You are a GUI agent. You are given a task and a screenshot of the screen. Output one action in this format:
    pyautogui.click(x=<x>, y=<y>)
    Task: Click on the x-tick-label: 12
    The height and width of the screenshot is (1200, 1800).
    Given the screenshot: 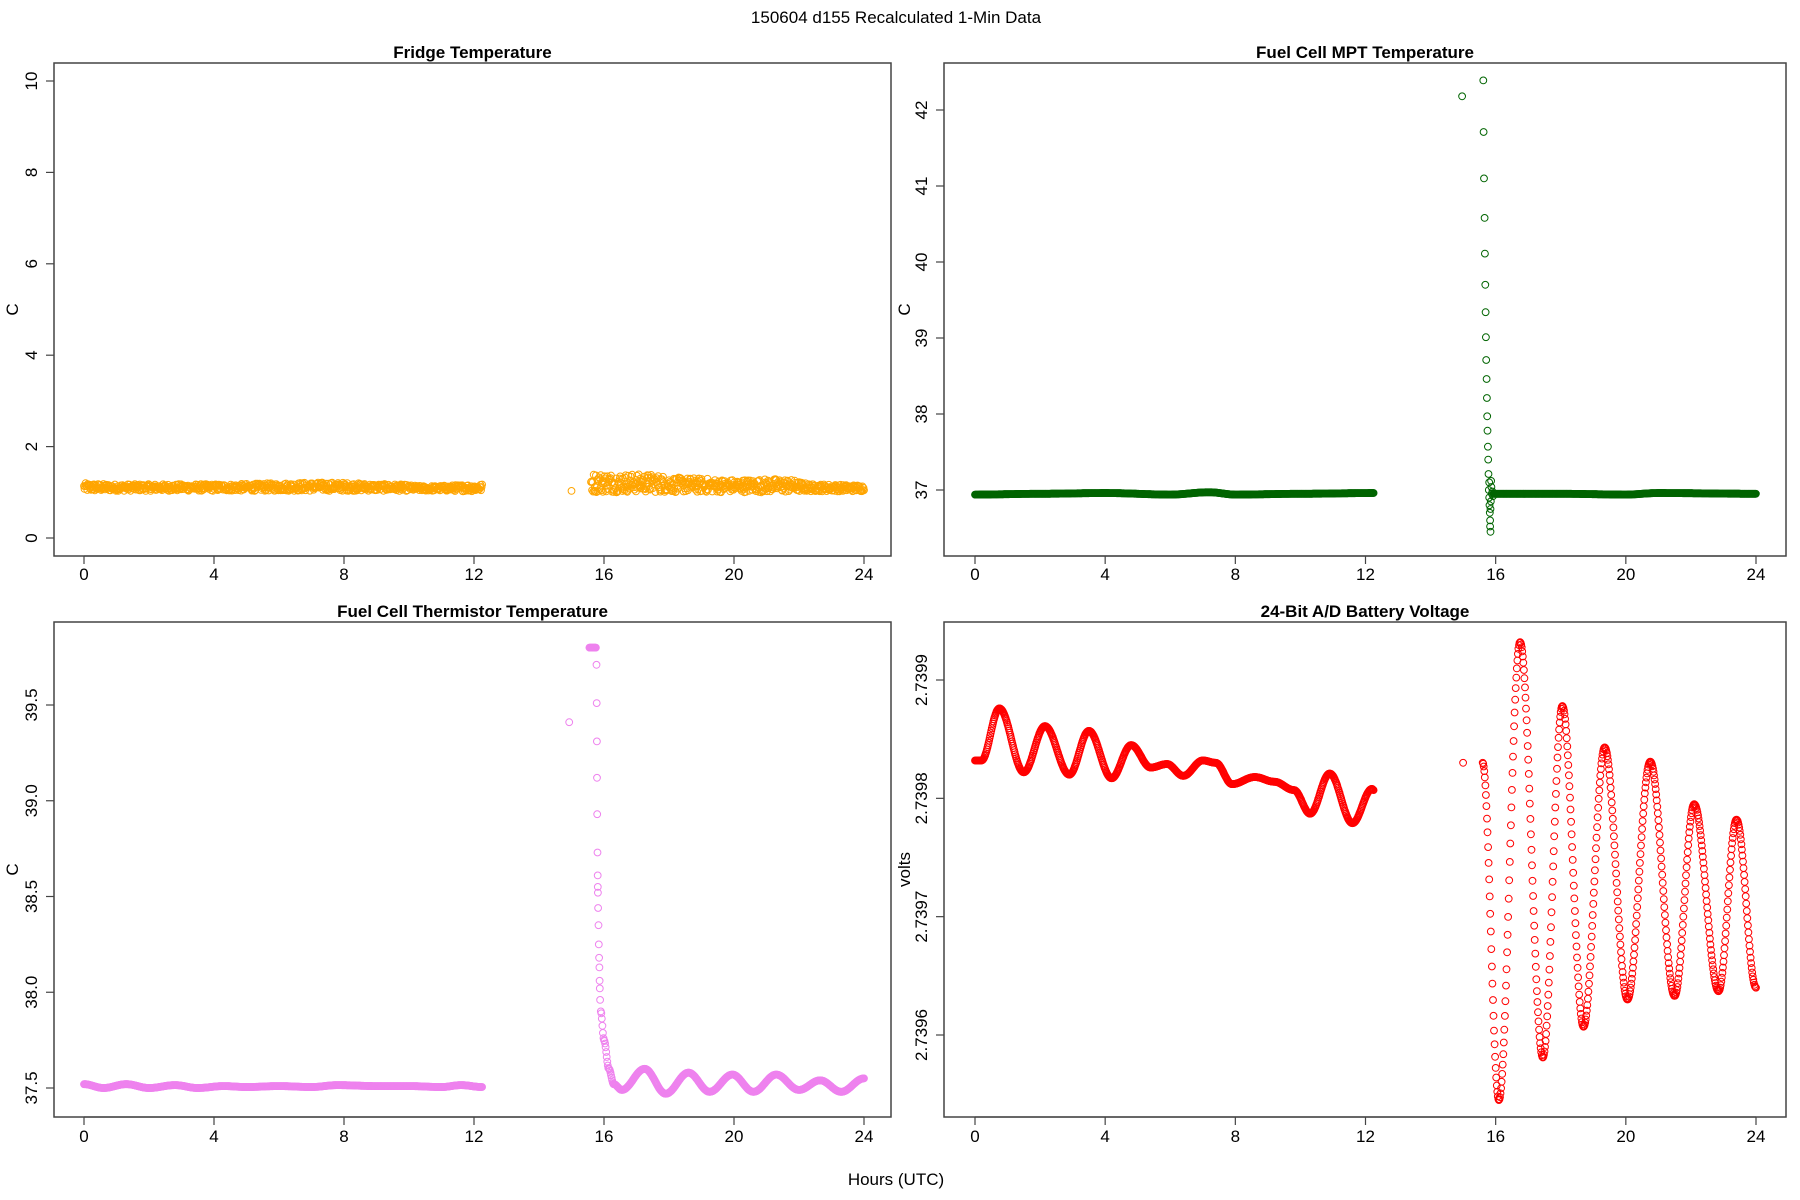 What is the action you would take?
    pyautogui.click(x=474, y=574)
    